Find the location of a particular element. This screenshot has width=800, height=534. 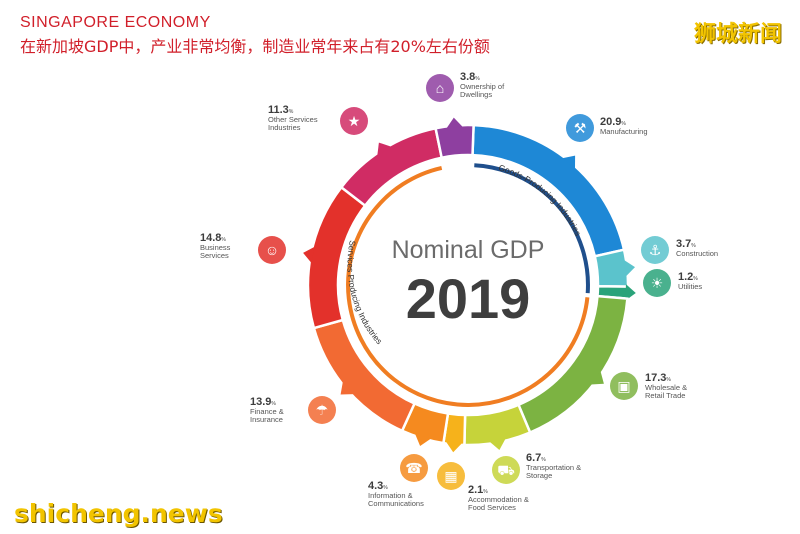

store-icon-glyph: ▣ is located at coordinates (623, 386).